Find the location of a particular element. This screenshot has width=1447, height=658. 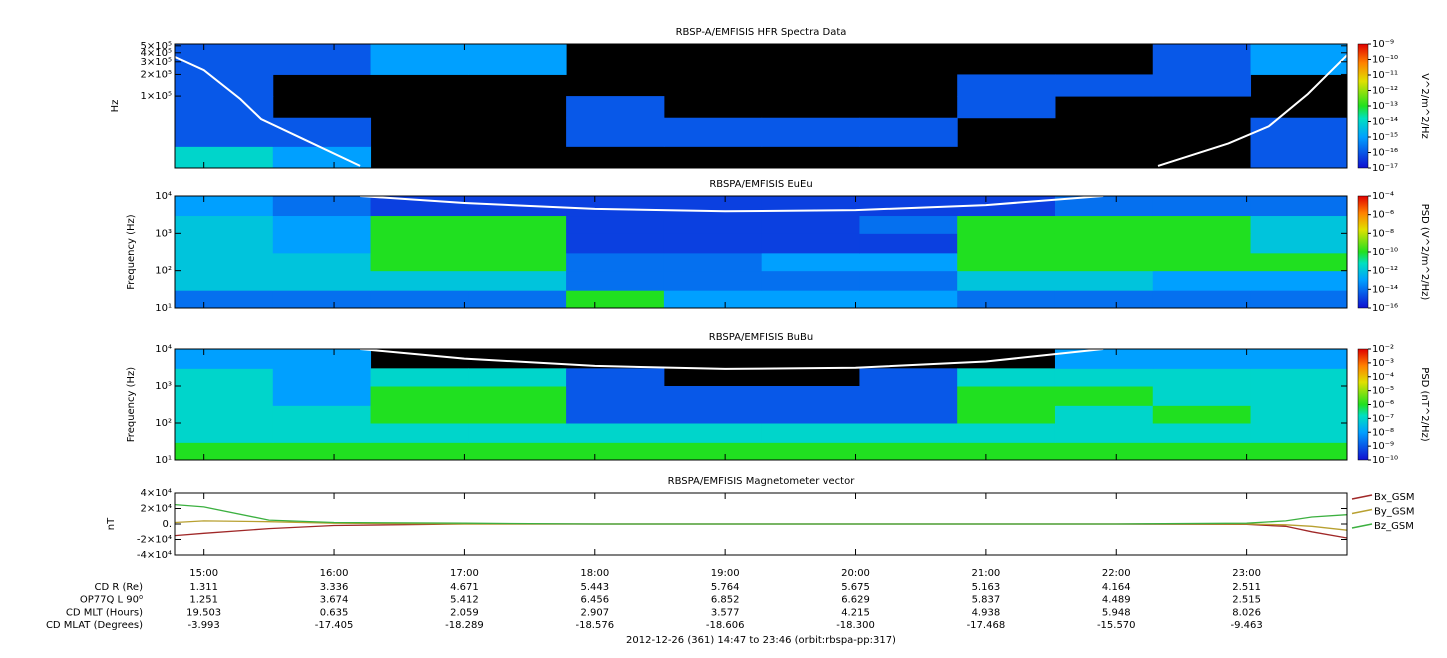

plot-frame is located at coordinates (761, 404).